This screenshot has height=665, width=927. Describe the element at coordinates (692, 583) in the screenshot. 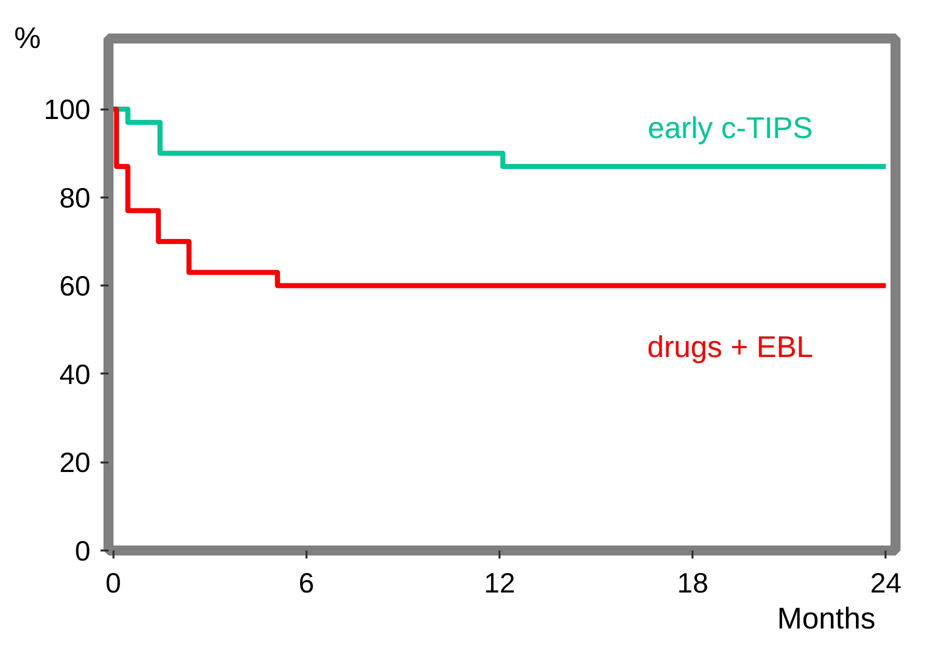

I see `x-tick-label: 18` at that location.